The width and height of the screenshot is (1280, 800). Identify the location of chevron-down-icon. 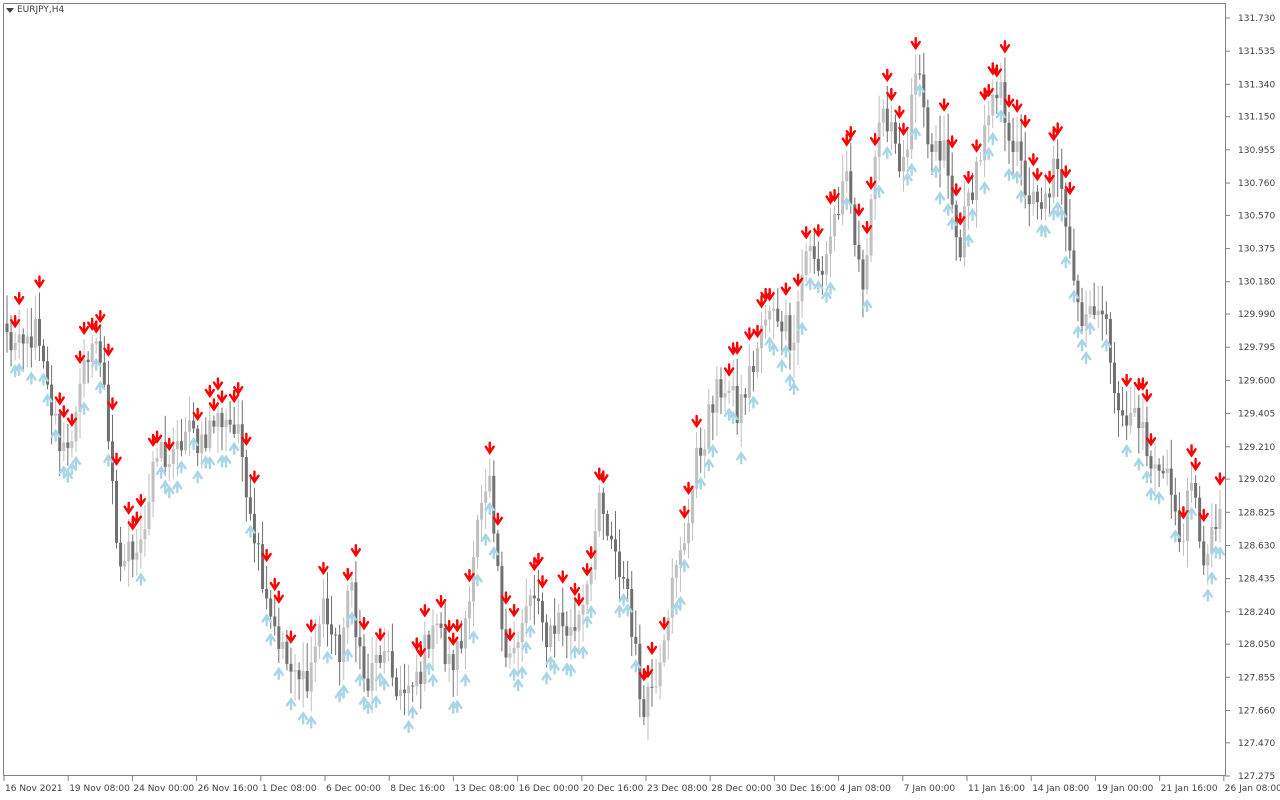
(10, 10).